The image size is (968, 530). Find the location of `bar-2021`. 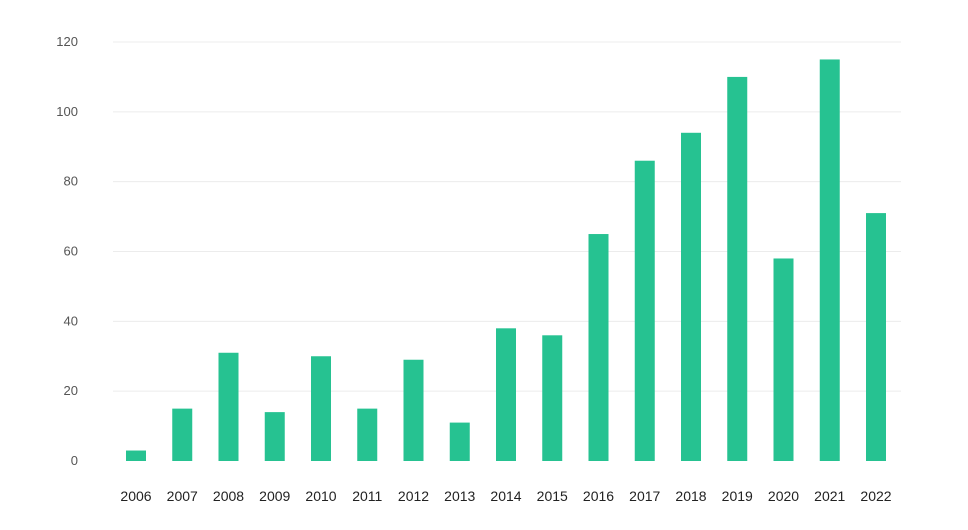

bar-2021 is located at coordinates (829, 260).